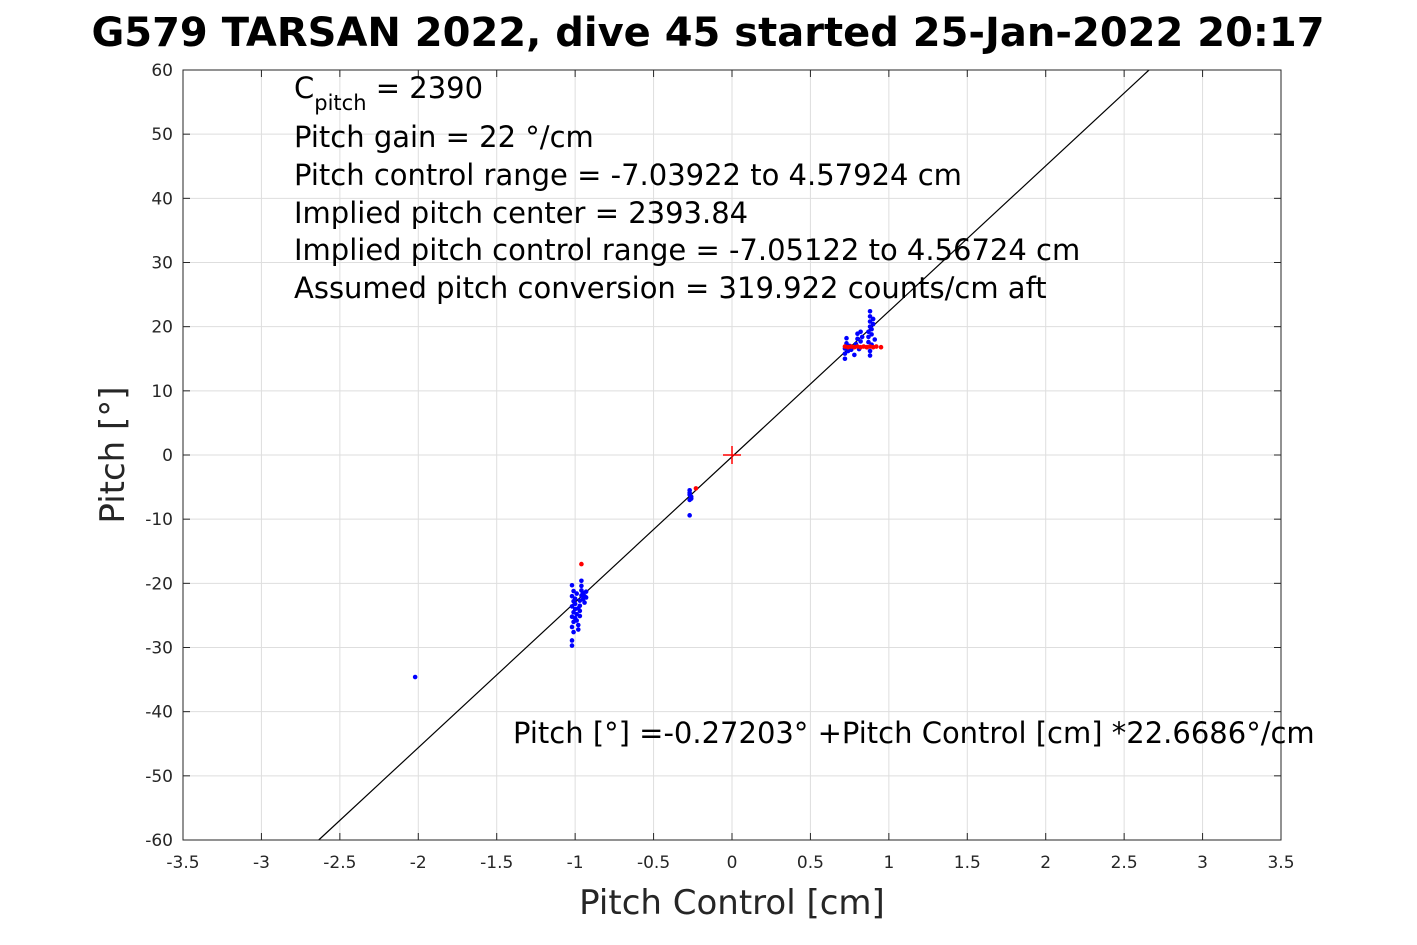  What do you see at coordinates (340, 103) in the screenshot?
I see `c-pitch-subscript: pitch` at bounding box center [340, 103].